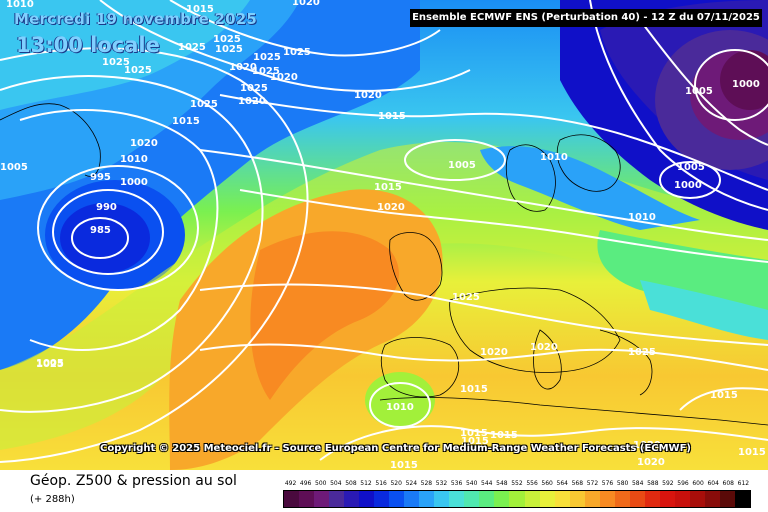 This screenshot has width=768, height=512. What do you see at coordinates (136, 19) in the screenshot?
I see `forecast-date: Mercredi 19 novembre 2025` at bounding box center [136, 19].